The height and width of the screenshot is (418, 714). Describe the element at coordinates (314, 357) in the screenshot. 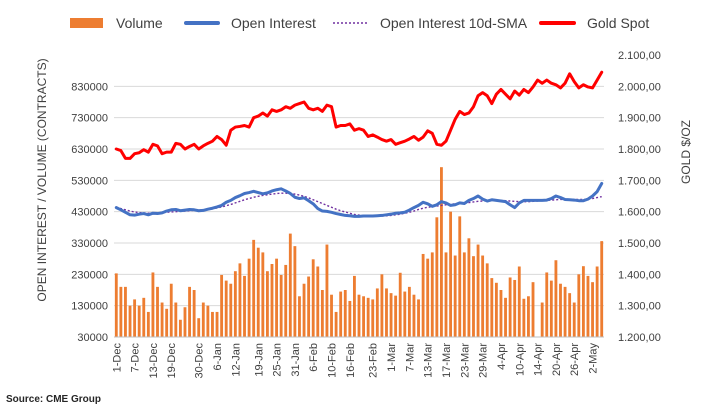

I see `x-tick-label: 6-Feb` at that location.